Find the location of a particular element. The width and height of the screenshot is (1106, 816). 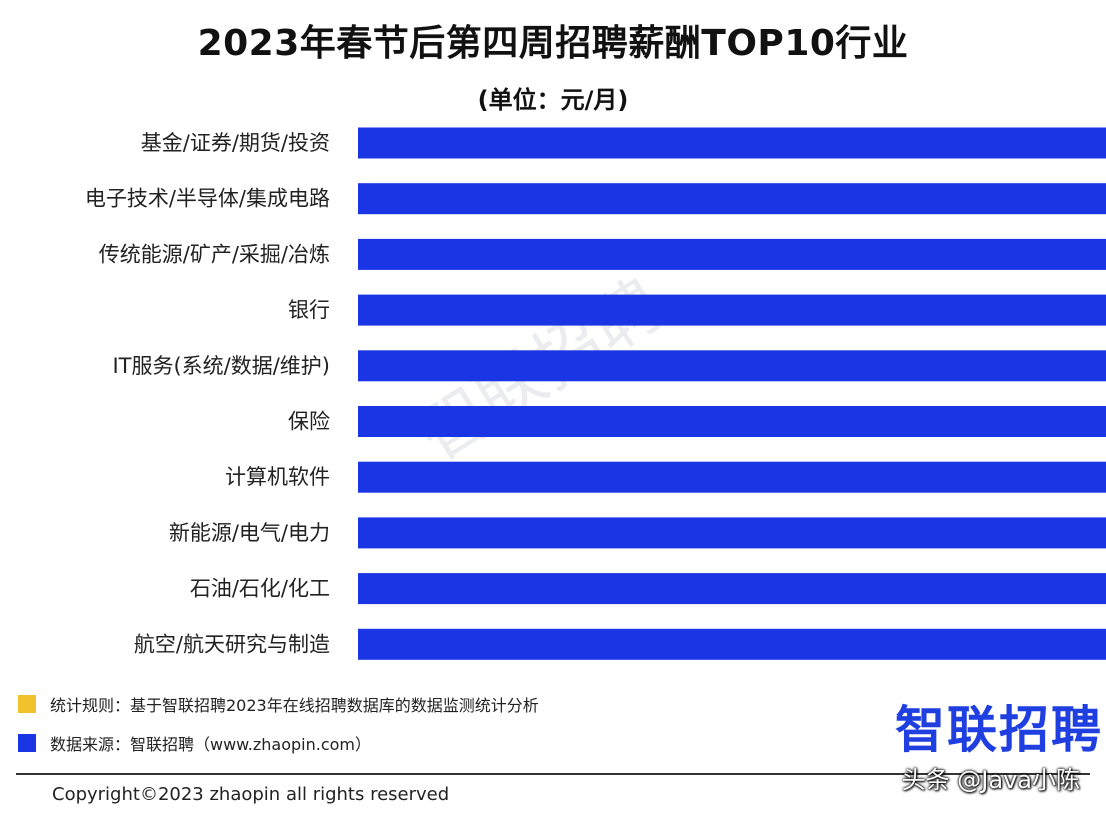

footer-divider is located at coordinates (553, 774).